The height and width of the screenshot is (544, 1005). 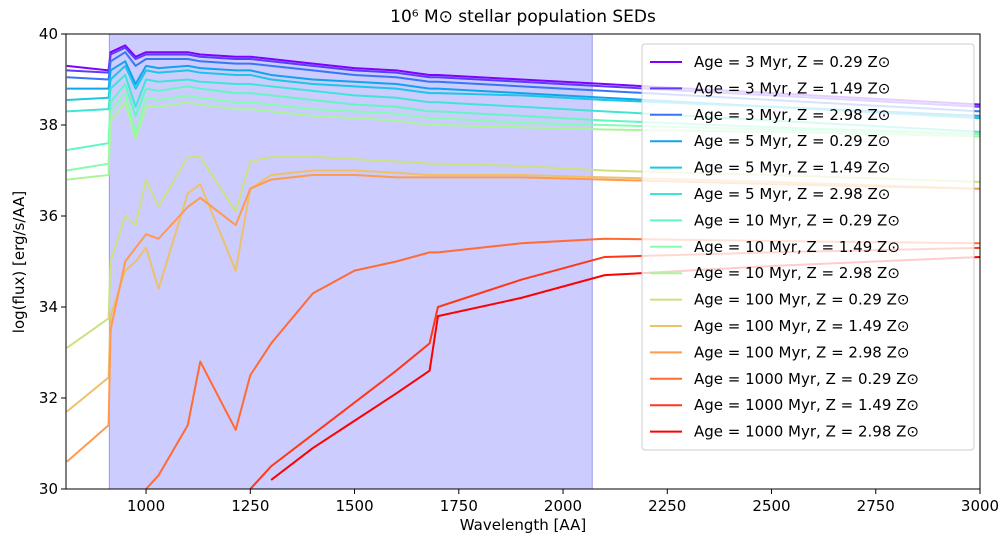 I want to click on legend-label: Age = 10 Myr, Z = 1.49 Z⊙, so click(x=797, y=247).